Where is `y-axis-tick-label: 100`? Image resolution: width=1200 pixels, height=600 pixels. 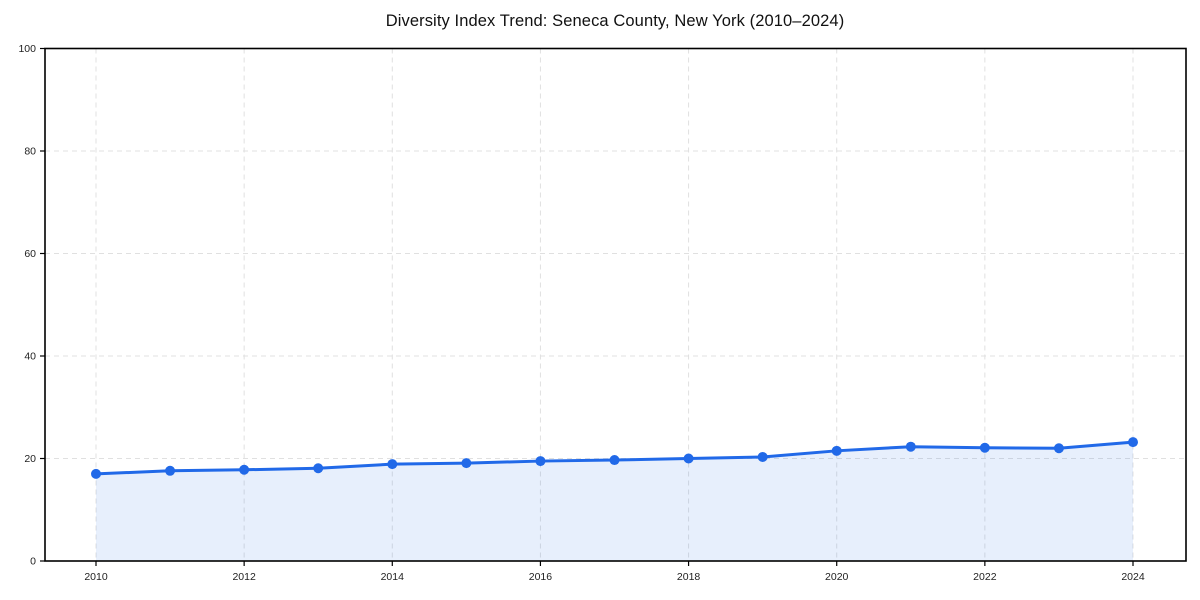
y-axis-tick-label: 100 is located at coordinates (27, 49).